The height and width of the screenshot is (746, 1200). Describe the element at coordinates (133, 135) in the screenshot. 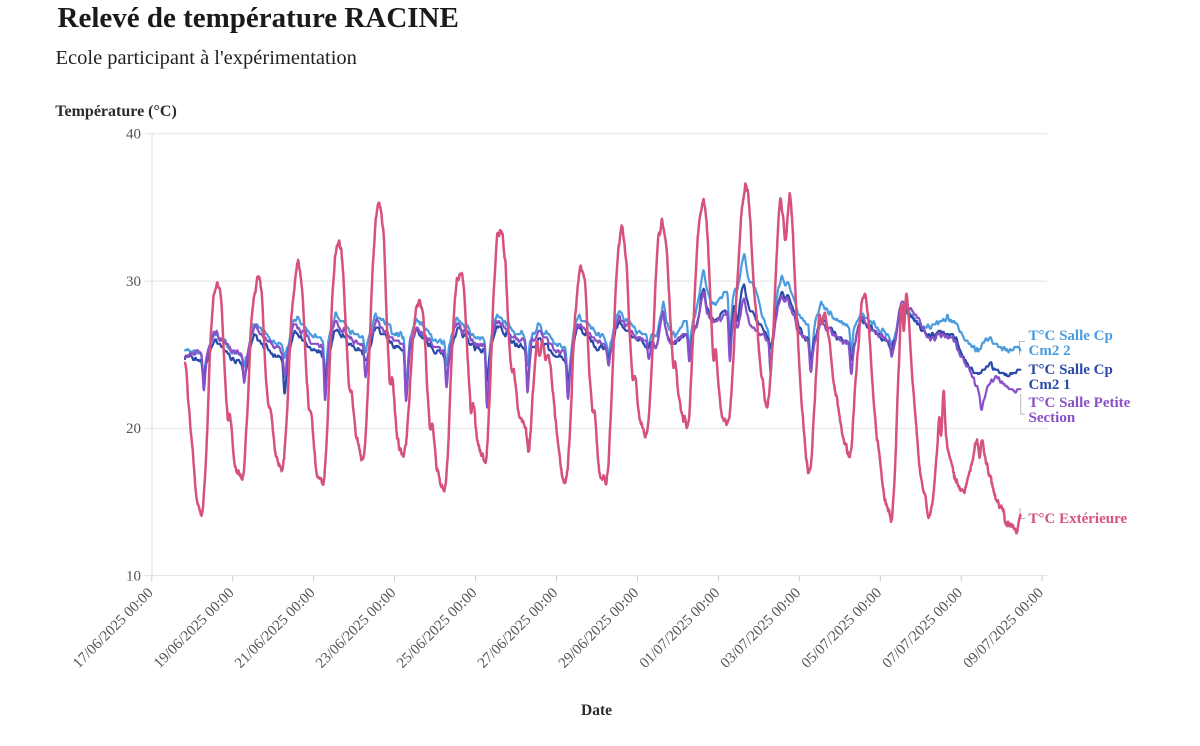

I see `svg-text: 40` at that location.